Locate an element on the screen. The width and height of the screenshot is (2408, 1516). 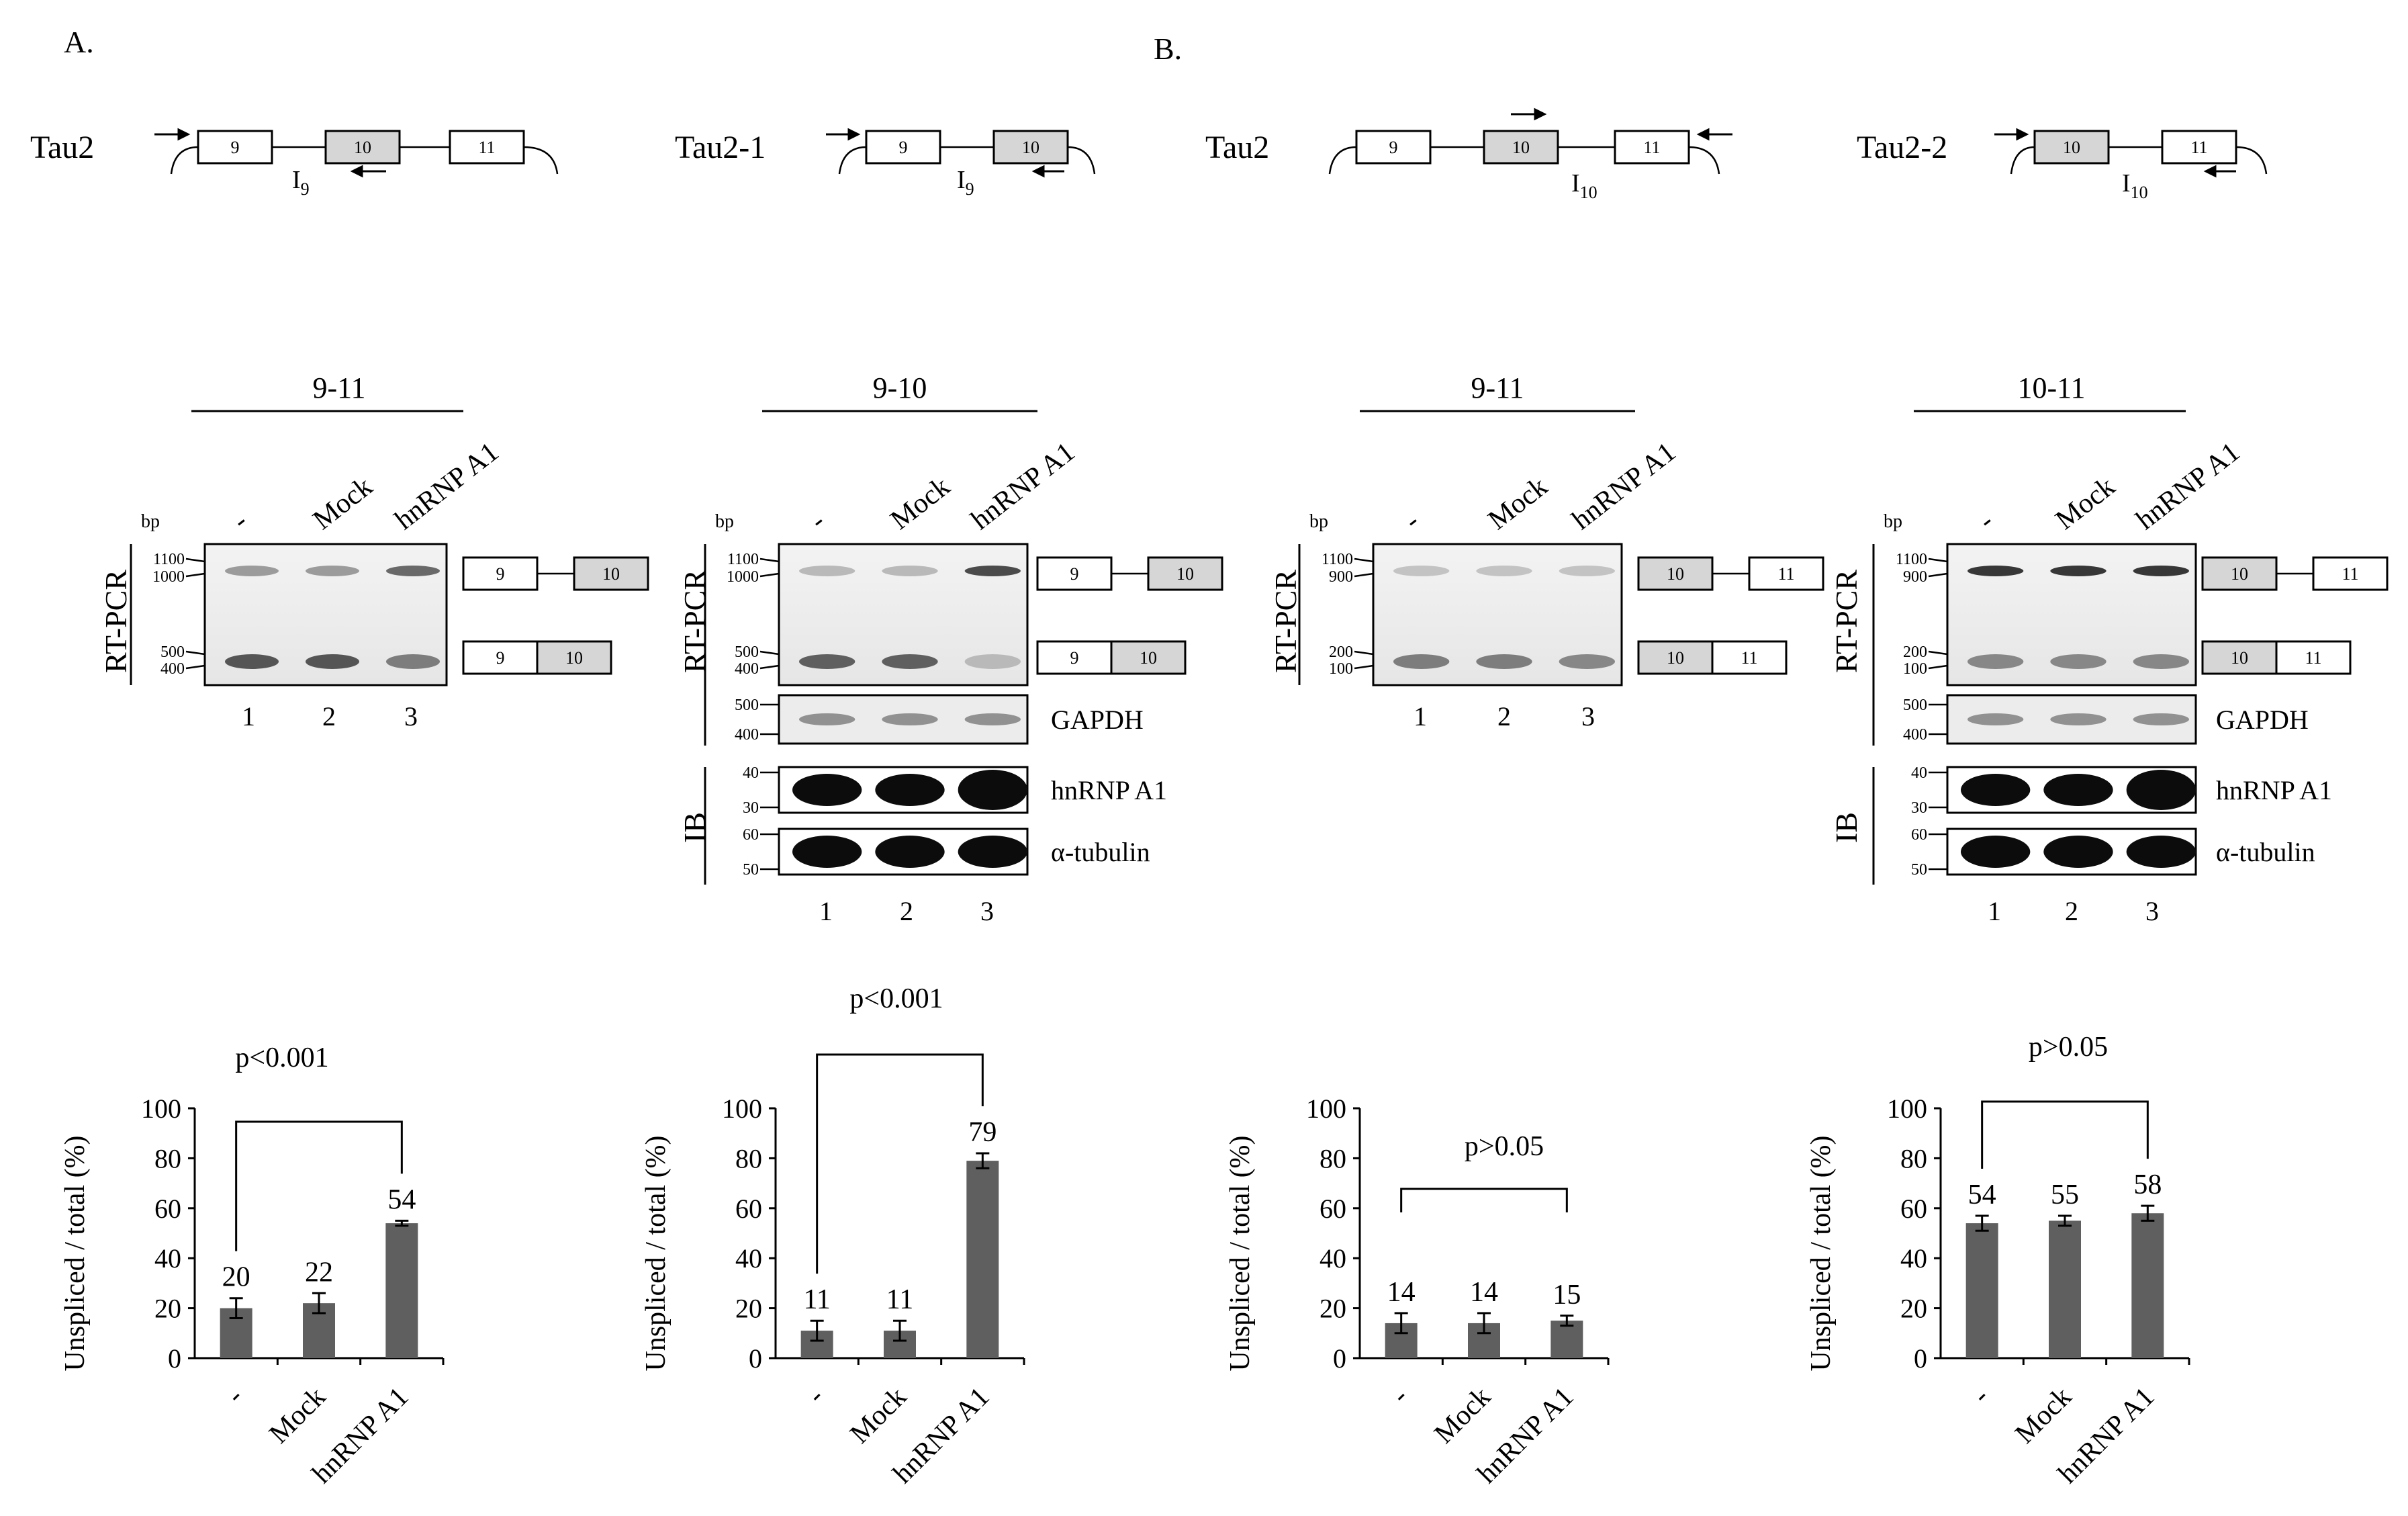
y-tick-label: 80 is located at coordinates (1913, 1158).